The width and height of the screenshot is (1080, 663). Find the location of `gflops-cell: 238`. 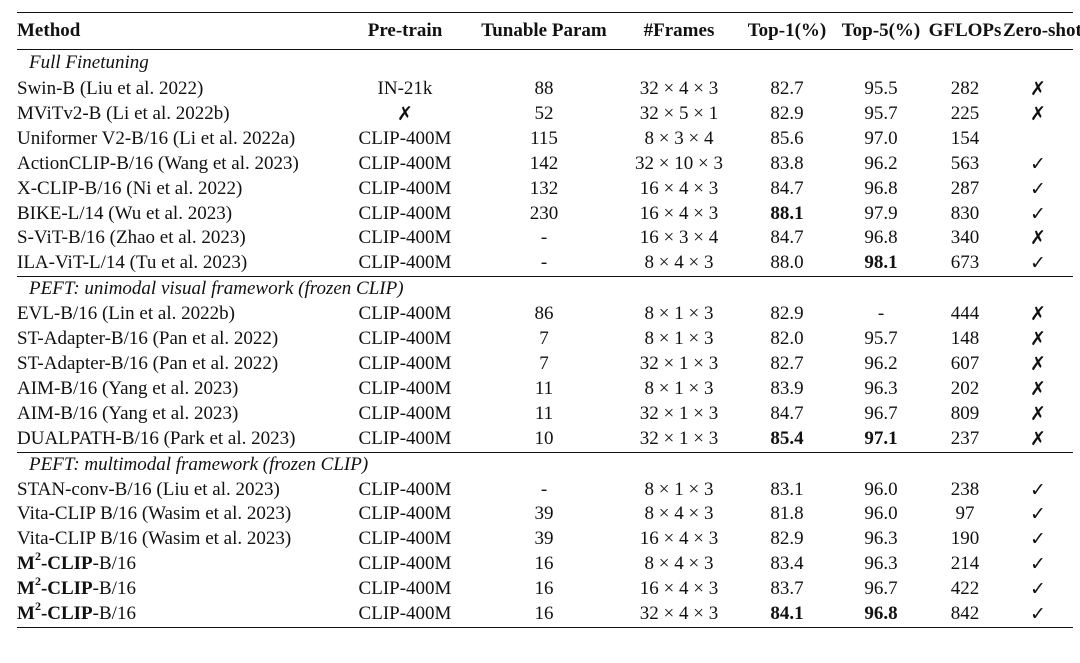

gflops-cell: 238 is located at coordinates (965, 489).